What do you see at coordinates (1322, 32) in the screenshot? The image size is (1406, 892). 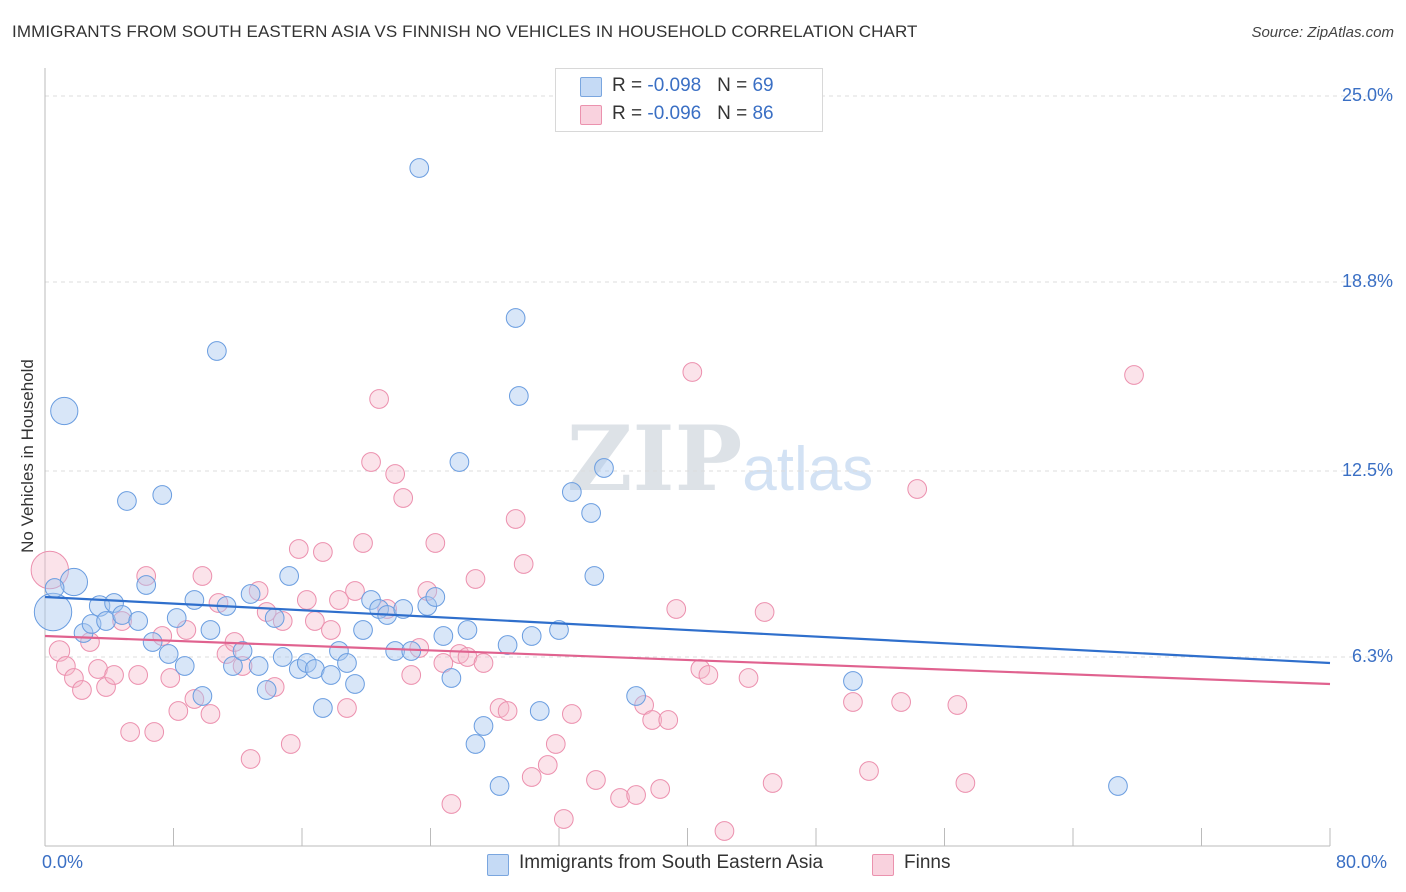 I see `source-label: Source: ZipAtlas.com` at bounding box center [1322, 32].